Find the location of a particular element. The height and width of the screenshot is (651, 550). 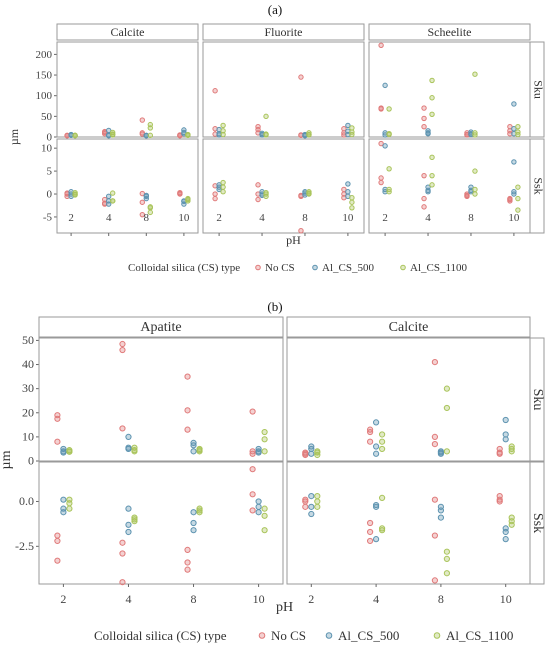

strip-label-calcite: Calcite is located at coordinates (409, 327).